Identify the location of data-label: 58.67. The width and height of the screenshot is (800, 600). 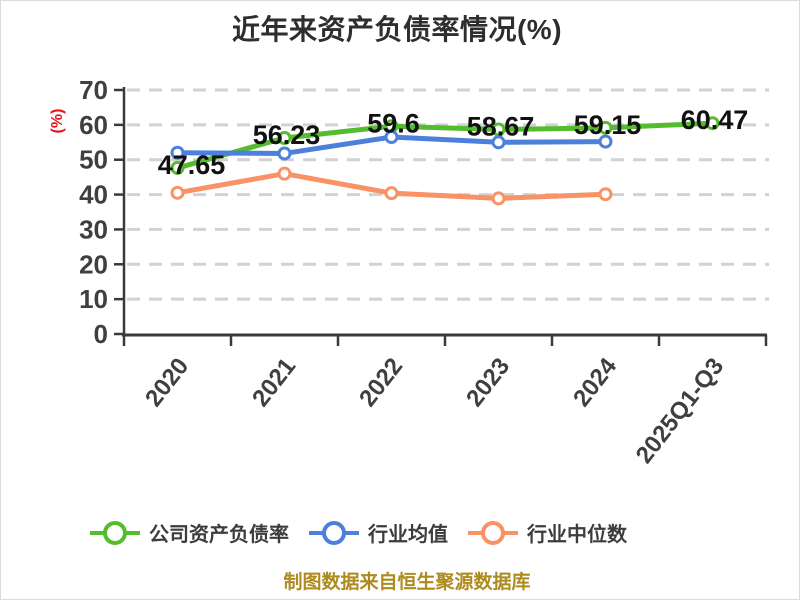
(501, 126).